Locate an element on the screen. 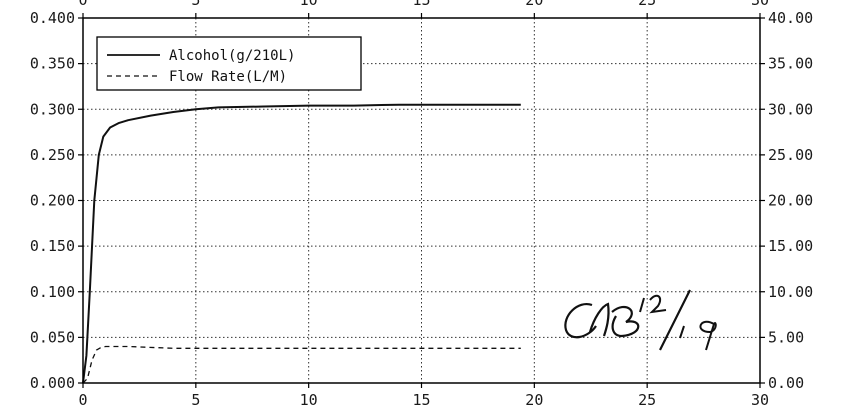  x-tick-label-top: 15 is located at coordinates (421, 4).